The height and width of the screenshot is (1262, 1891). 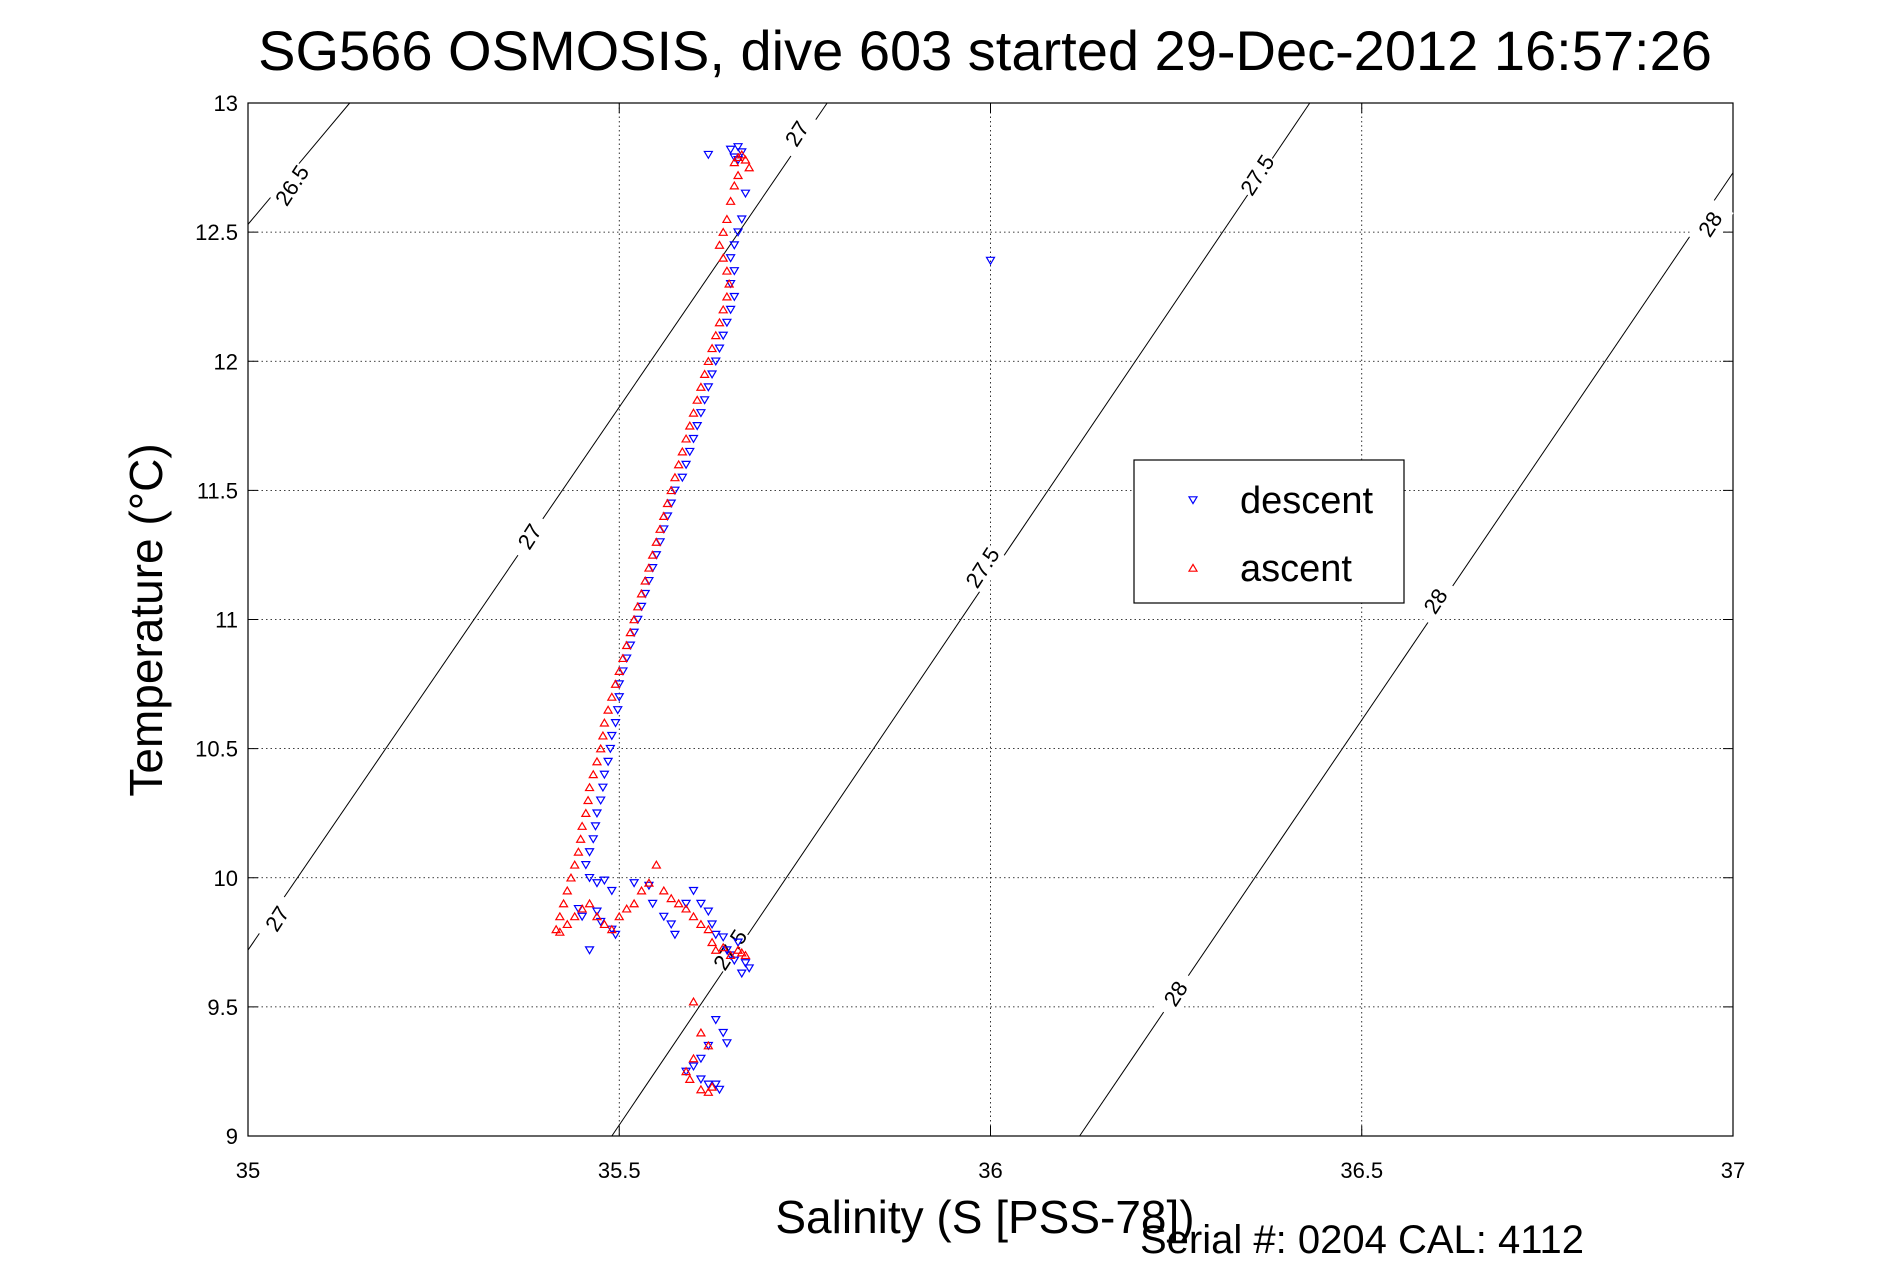 What do you see at coordinates (653, 622) in the screenshot?
I see `series-ascent` at bounding box center [653, 622].